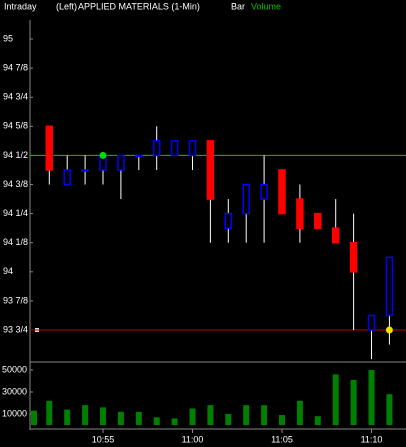 The image size is (406, 447). What do you see at coordinates (15, 300) in the screenshot?
I see `y-tick-label: 93 7/8` at bounding box center [15, 300].